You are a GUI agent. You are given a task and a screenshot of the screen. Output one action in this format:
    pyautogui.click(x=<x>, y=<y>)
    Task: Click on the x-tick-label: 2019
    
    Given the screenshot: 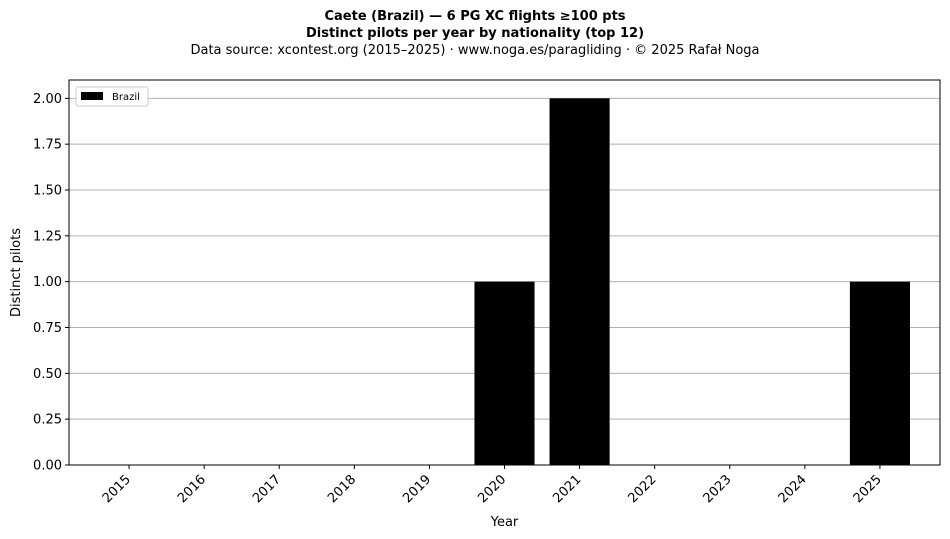 What is the action you would take?
    pyautogui.click(x=417, y=489)
    